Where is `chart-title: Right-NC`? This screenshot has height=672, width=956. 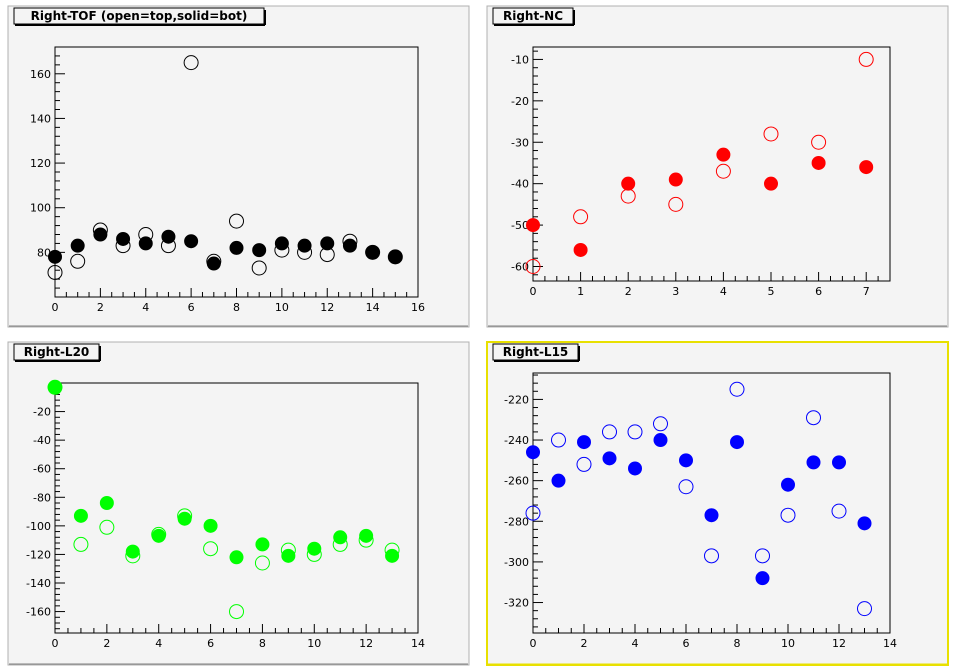 chart-title: Right-NC is located at coordinates (533, 16).